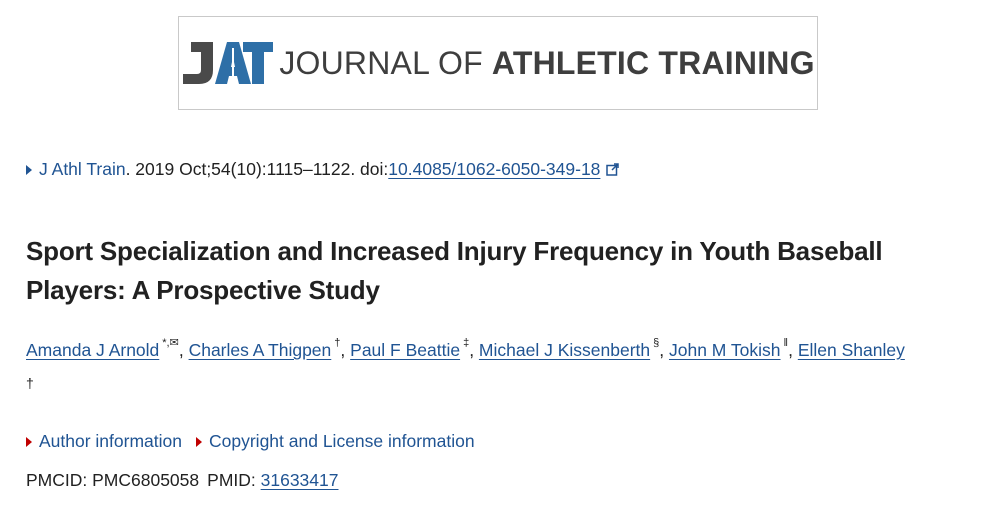  I want to click on pmid-link: 31633417, so click(299, 480).